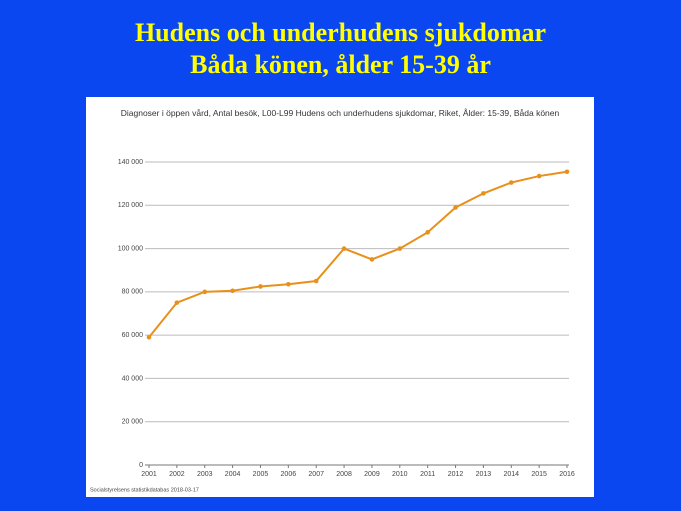 The image size is (681, 511). Describe the element at coordinates (456, 474) in the screenshot. I see `x-tick-label: 2012` at that location.